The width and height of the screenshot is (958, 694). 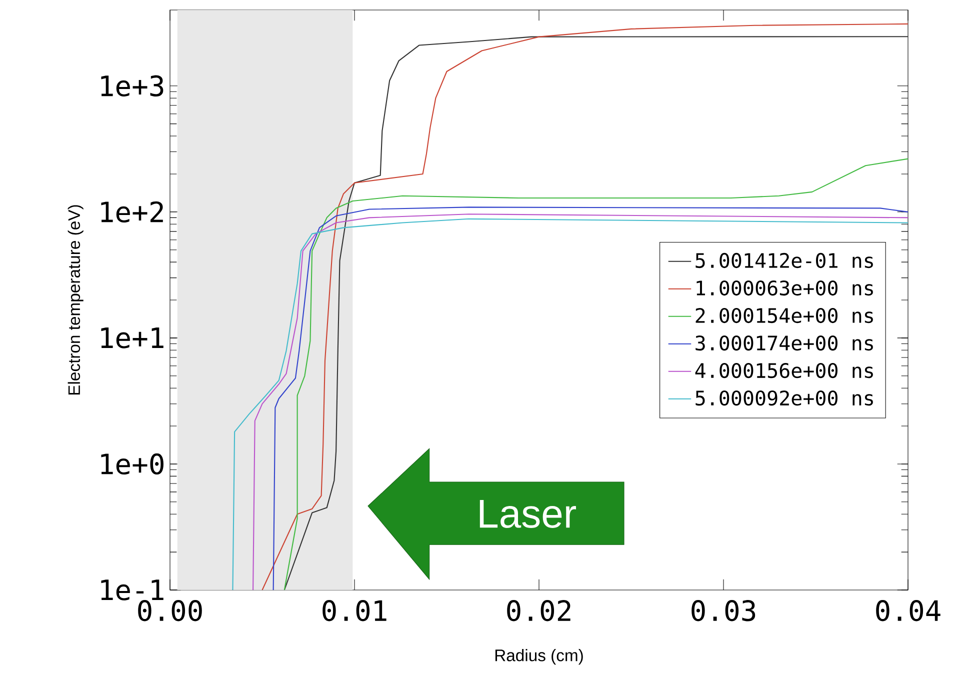 I want to click on legend-label: 5.001412e-01 ns, so click(x=784, y=260).